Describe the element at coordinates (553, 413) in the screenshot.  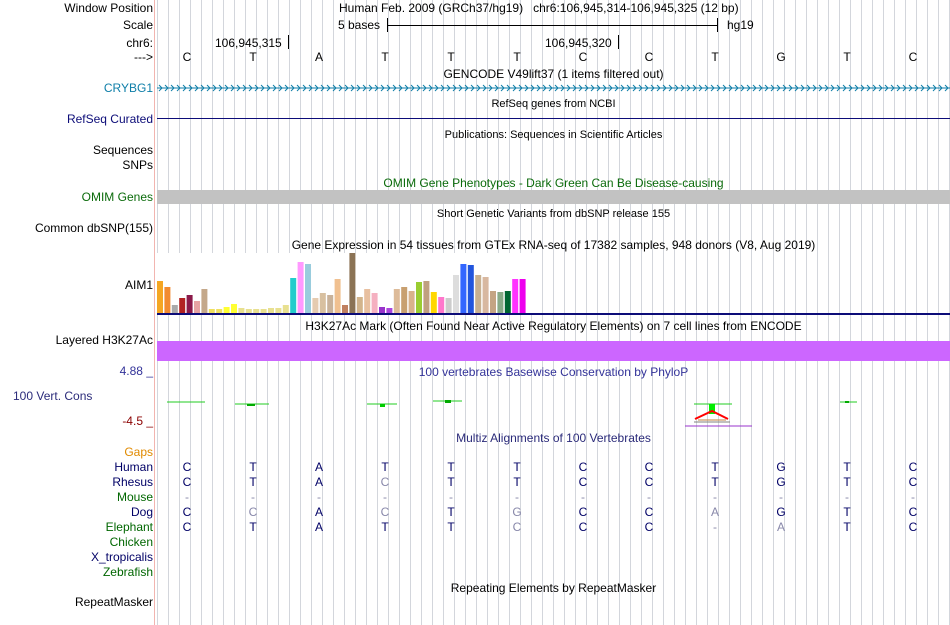
I see `phylop-signal` at that location.